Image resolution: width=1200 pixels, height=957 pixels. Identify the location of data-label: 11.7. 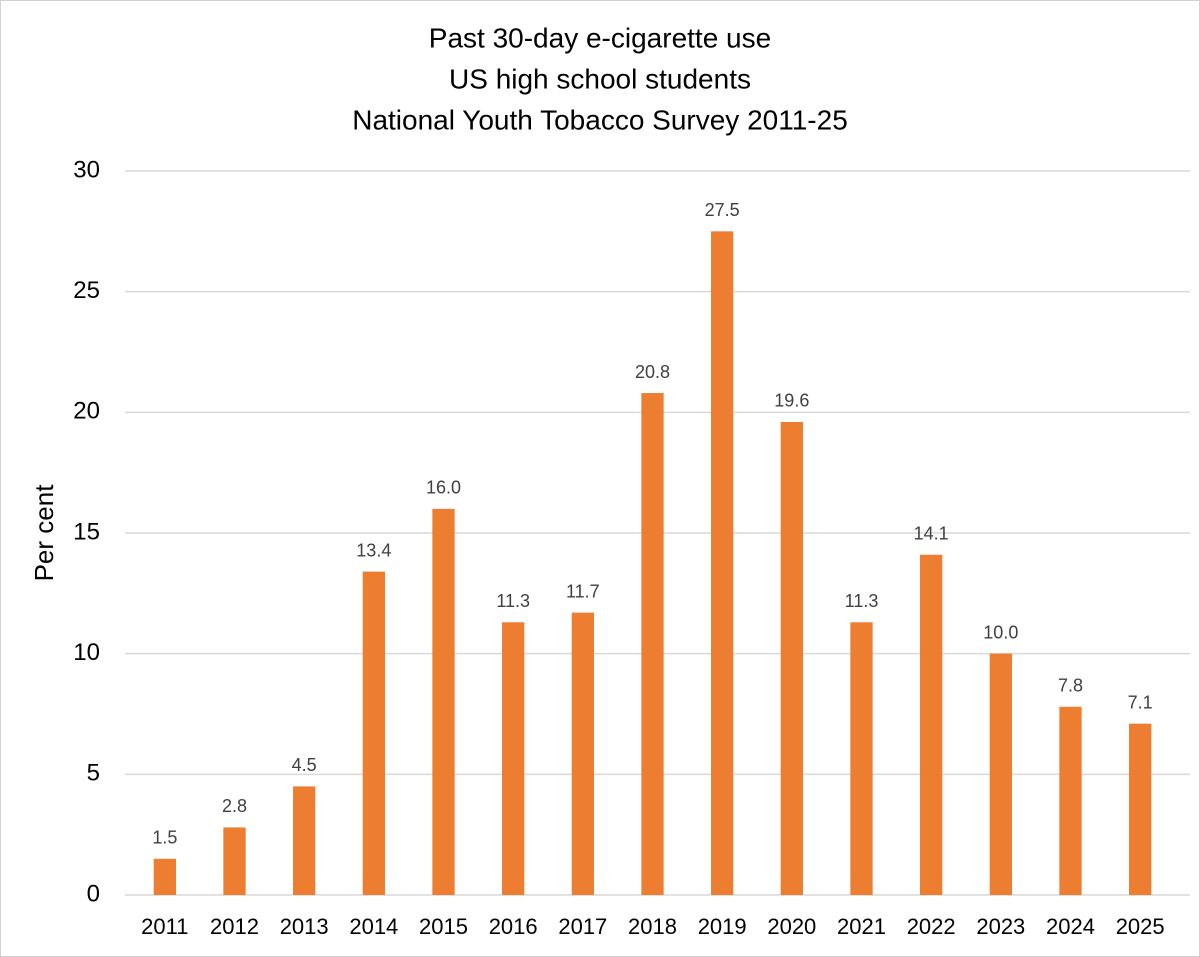
(583, 591).